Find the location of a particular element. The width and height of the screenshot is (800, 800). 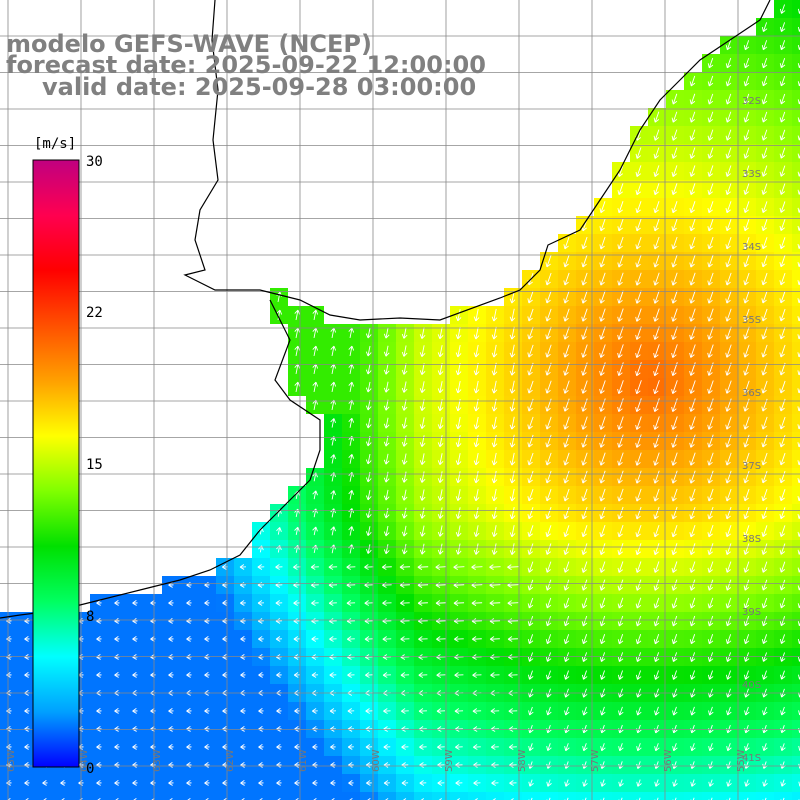

lat-label: 33S is located at coordinates (751, 174).